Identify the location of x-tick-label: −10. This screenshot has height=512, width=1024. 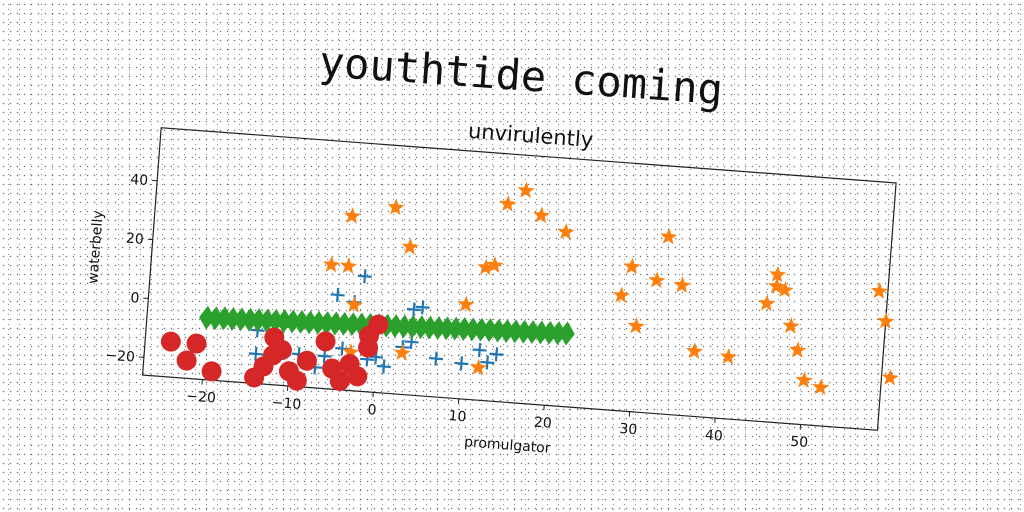
(286, 404).